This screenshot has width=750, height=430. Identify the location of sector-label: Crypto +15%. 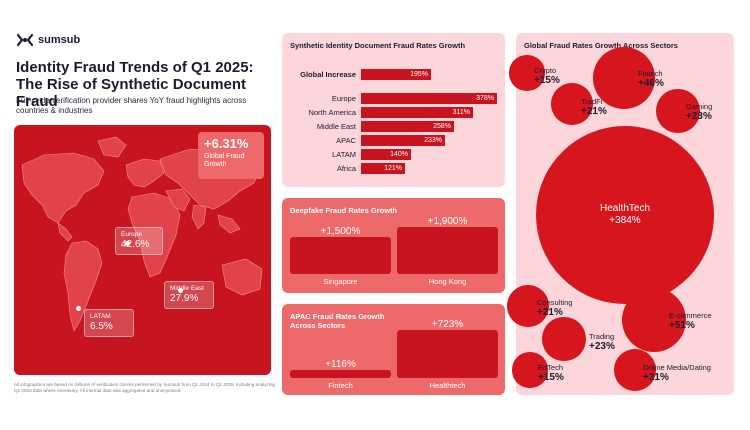
(547, 76).